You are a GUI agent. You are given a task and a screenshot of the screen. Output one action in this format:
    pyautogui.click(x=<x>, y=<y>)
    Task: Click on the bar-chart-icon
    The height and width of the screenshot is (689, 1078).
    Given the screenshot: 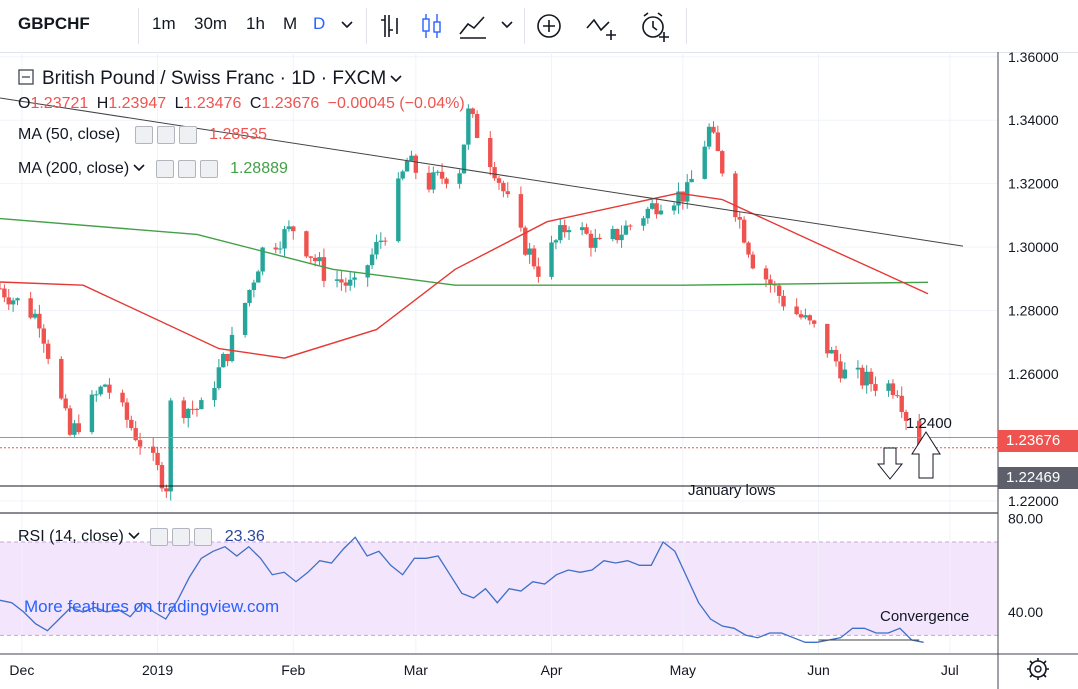 What is the action you would take?
    pyautogui.click(x=391, y=26)
    